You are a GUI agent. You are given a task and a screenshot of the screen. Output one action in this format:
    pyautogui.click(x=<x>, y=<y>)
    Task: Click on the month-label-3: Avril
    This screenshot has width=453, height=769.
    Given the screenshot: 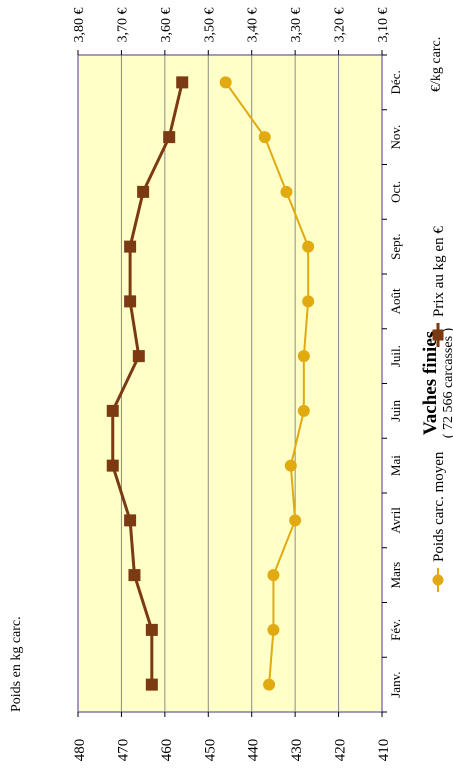 What is the action you would take?
    pyautogui.click(x=395, y=520)
    